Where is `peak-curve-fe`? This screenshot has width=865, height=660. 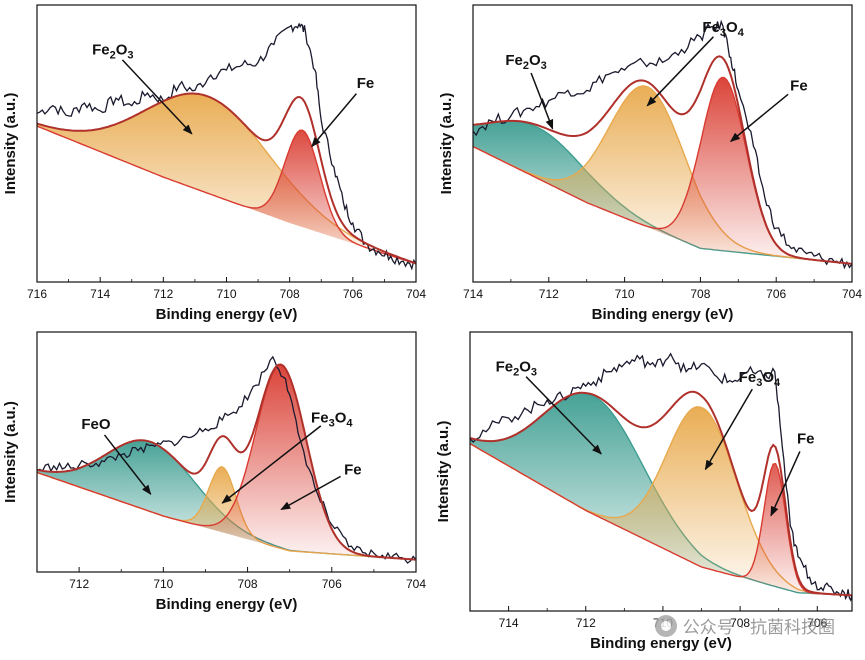 peak-curve-fe is located at coordinates (226, 195).